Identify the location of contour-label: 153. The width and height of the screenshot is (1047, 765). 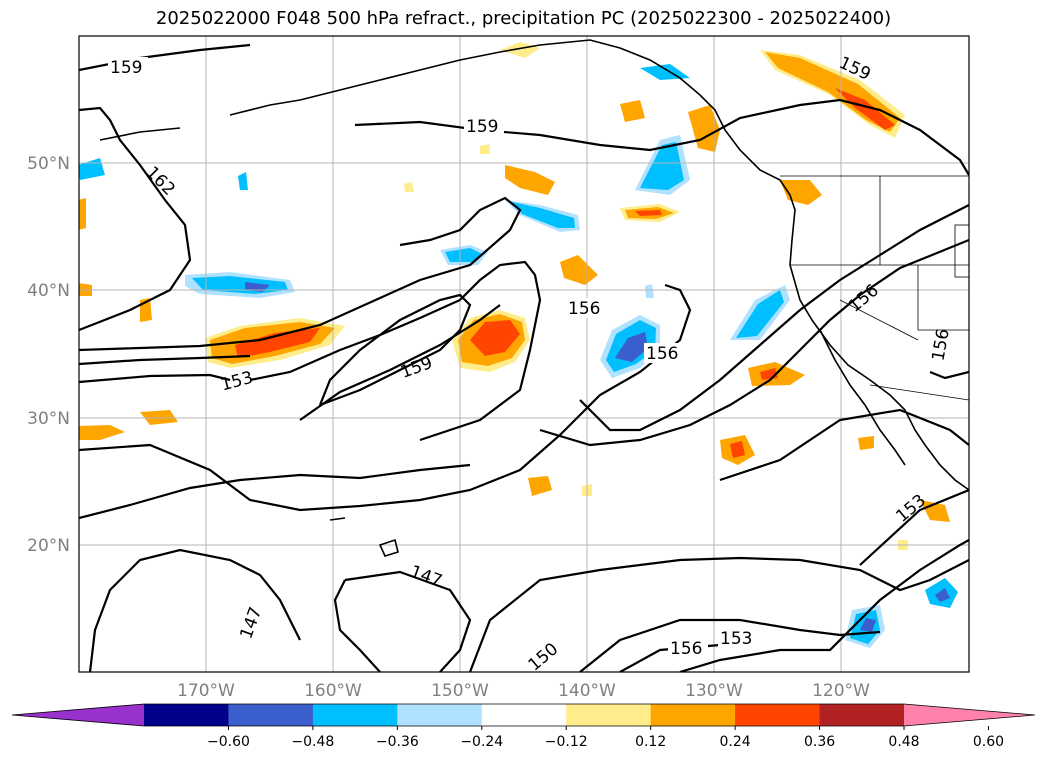
(736, 639).